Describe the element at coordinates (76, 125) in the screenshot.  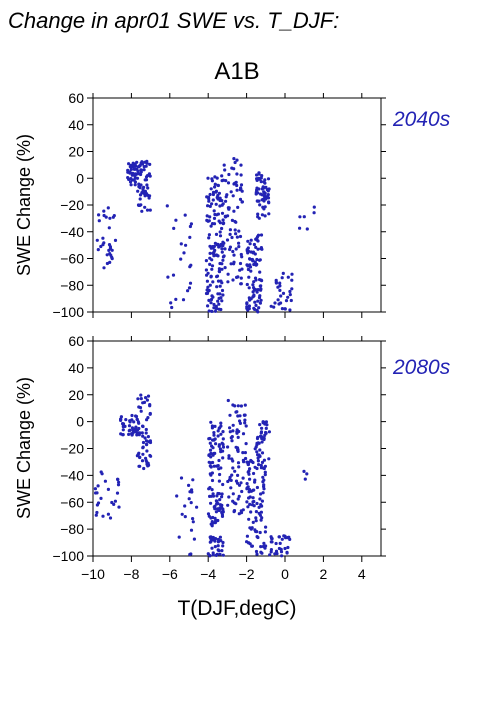
I see `y-tick-label: 40` at that location.